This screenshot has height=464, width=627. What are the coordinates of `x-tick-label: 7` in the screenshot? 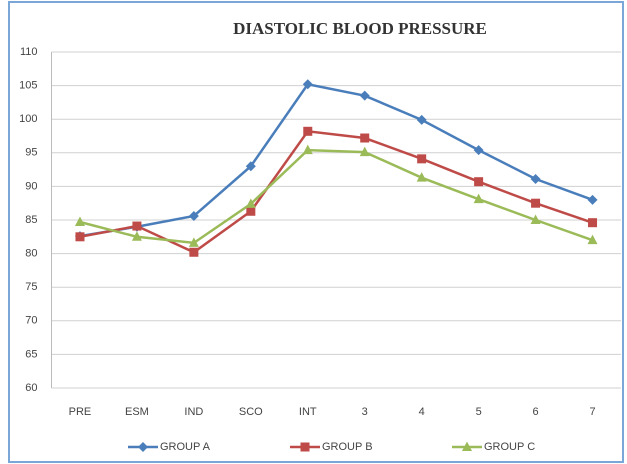 It's located at (592, 412).